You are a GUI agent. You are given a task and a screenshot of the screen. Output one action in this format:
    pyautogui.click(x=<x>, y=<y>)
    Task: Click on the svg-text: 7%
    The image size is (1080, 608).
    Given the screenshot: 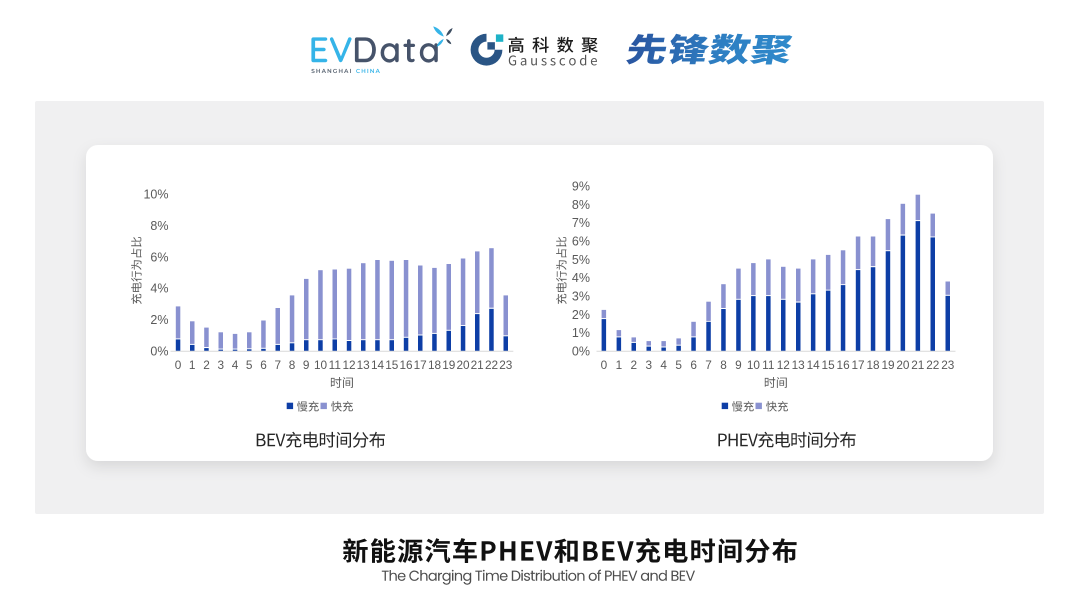 What is the action you would take?
    pyautogui.click(x=581, y=223)
    